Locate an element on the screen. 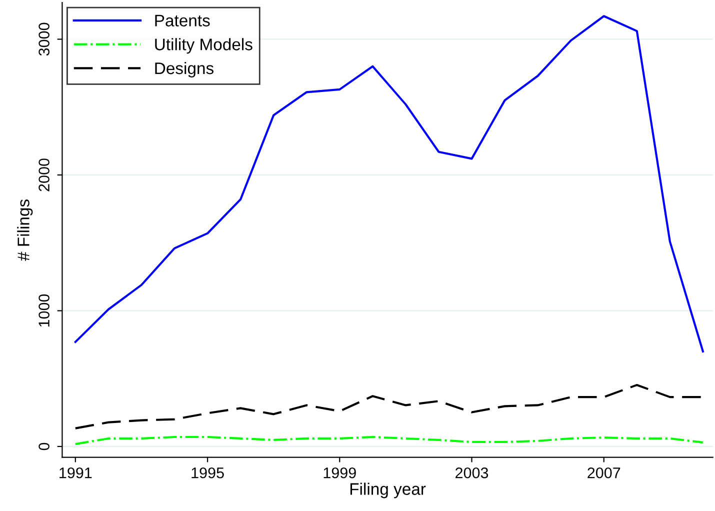  y-axis-title: # Filings is located at coordinates (25, 230).